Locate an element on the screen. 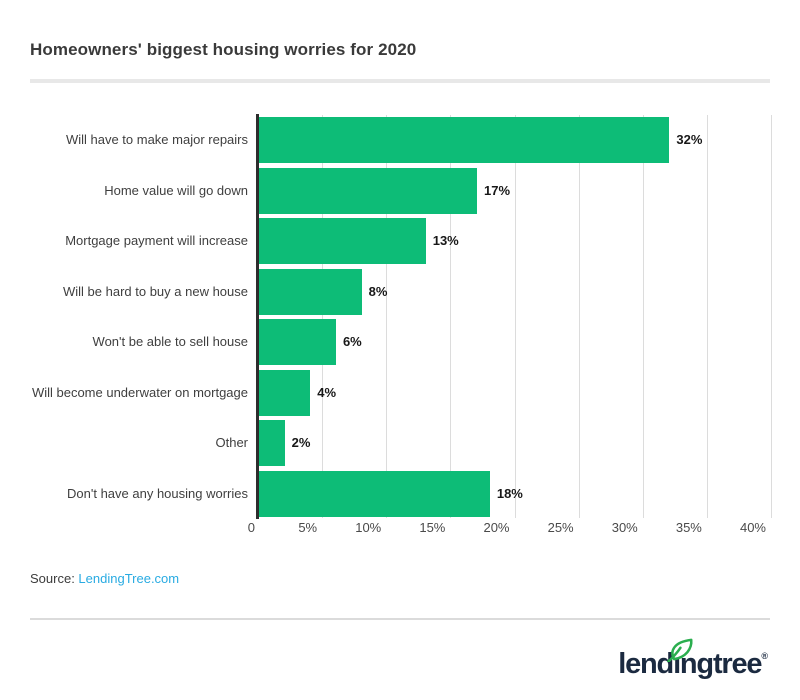 Image resolution: width=800 pixels, height=700 pixels. bar-value-label: 2% is located at coordinates (301, 442).